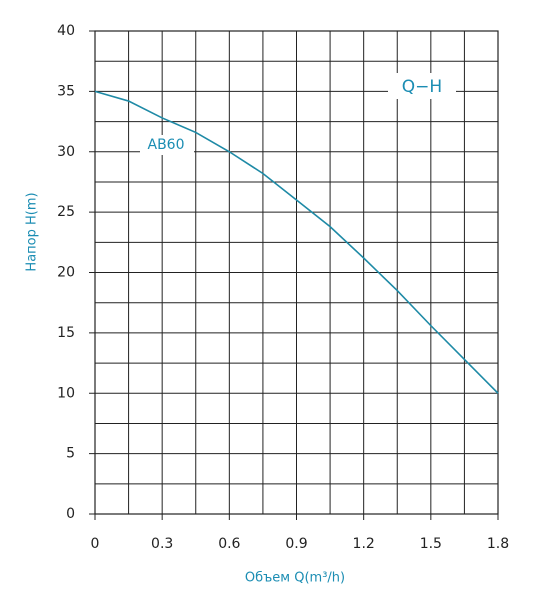 The width and height of the screenshot is (549, 610). What do you see at coordinates (431, 544) in the screenshot?
I see `x-tick-label: 1.5` at bounding box center [431, 544].